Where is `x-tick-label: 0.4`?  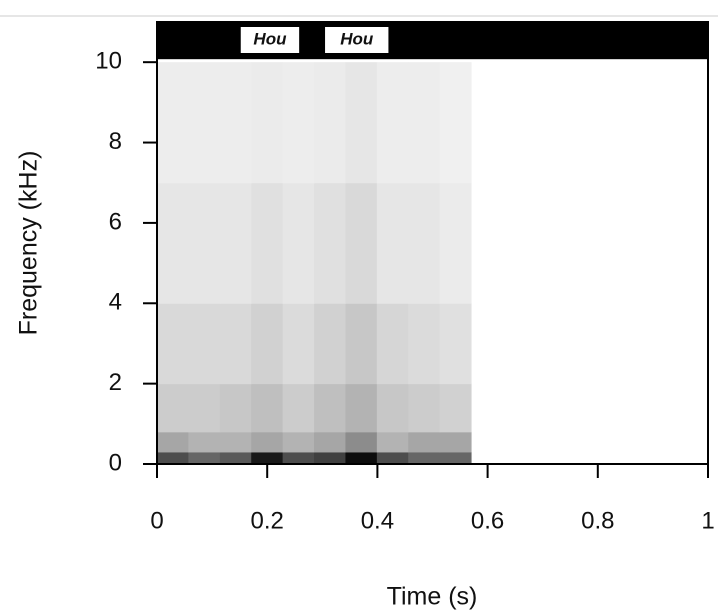
x-tick-label: 0.4 is located at coordinates (377, 520).